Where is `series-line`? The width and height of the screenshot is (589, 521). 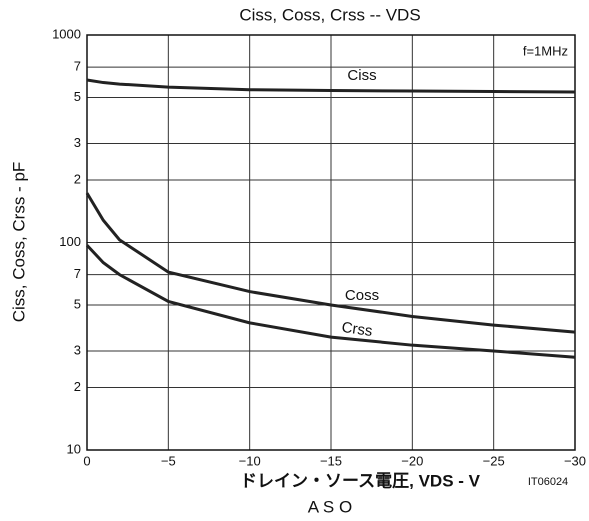 series-line is located at coordinates (331, 86).